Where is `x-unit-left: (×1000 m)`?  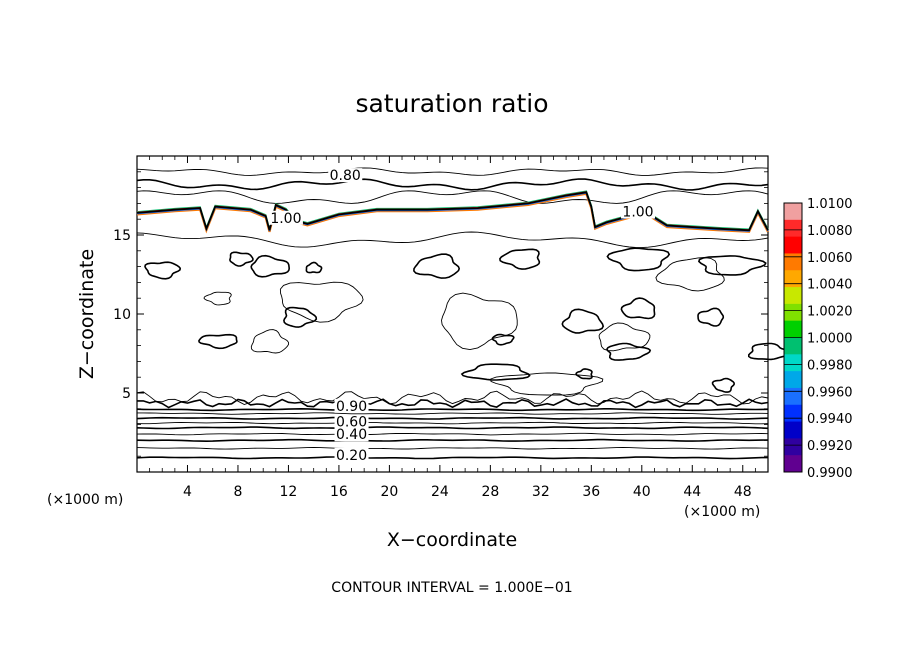 x-unit-left: (×1000 m) is located at coordinates (85, 500).